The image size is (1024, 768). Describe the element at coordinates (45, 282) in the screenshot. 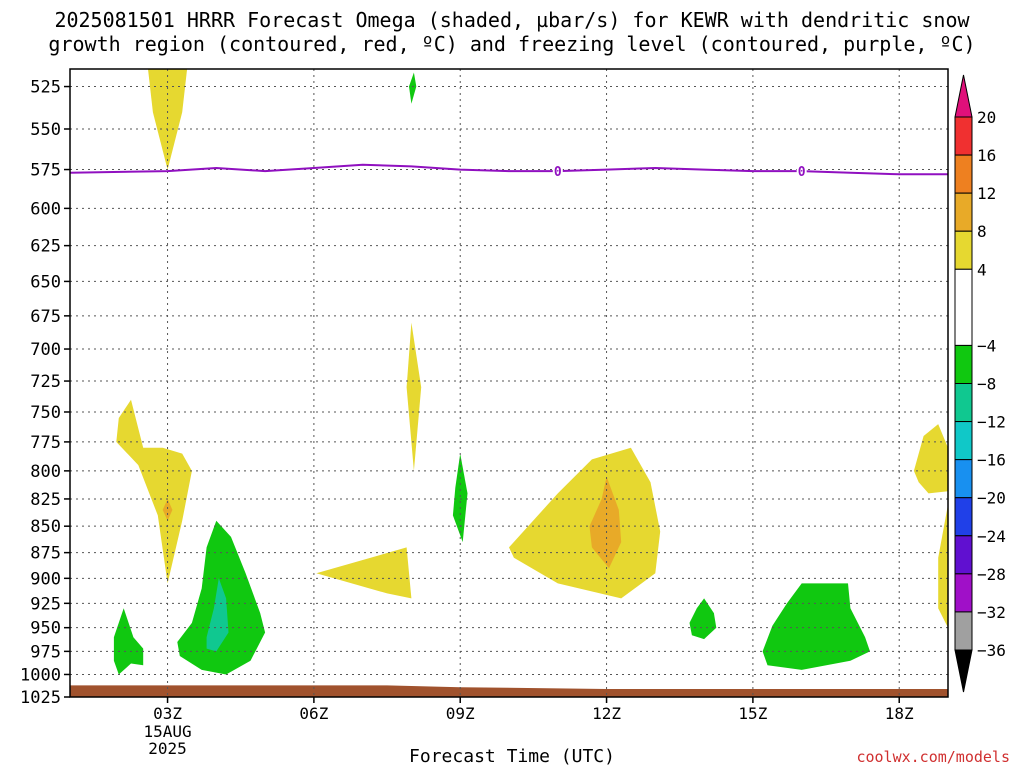

I see `y-tick-label: 650` at that location.